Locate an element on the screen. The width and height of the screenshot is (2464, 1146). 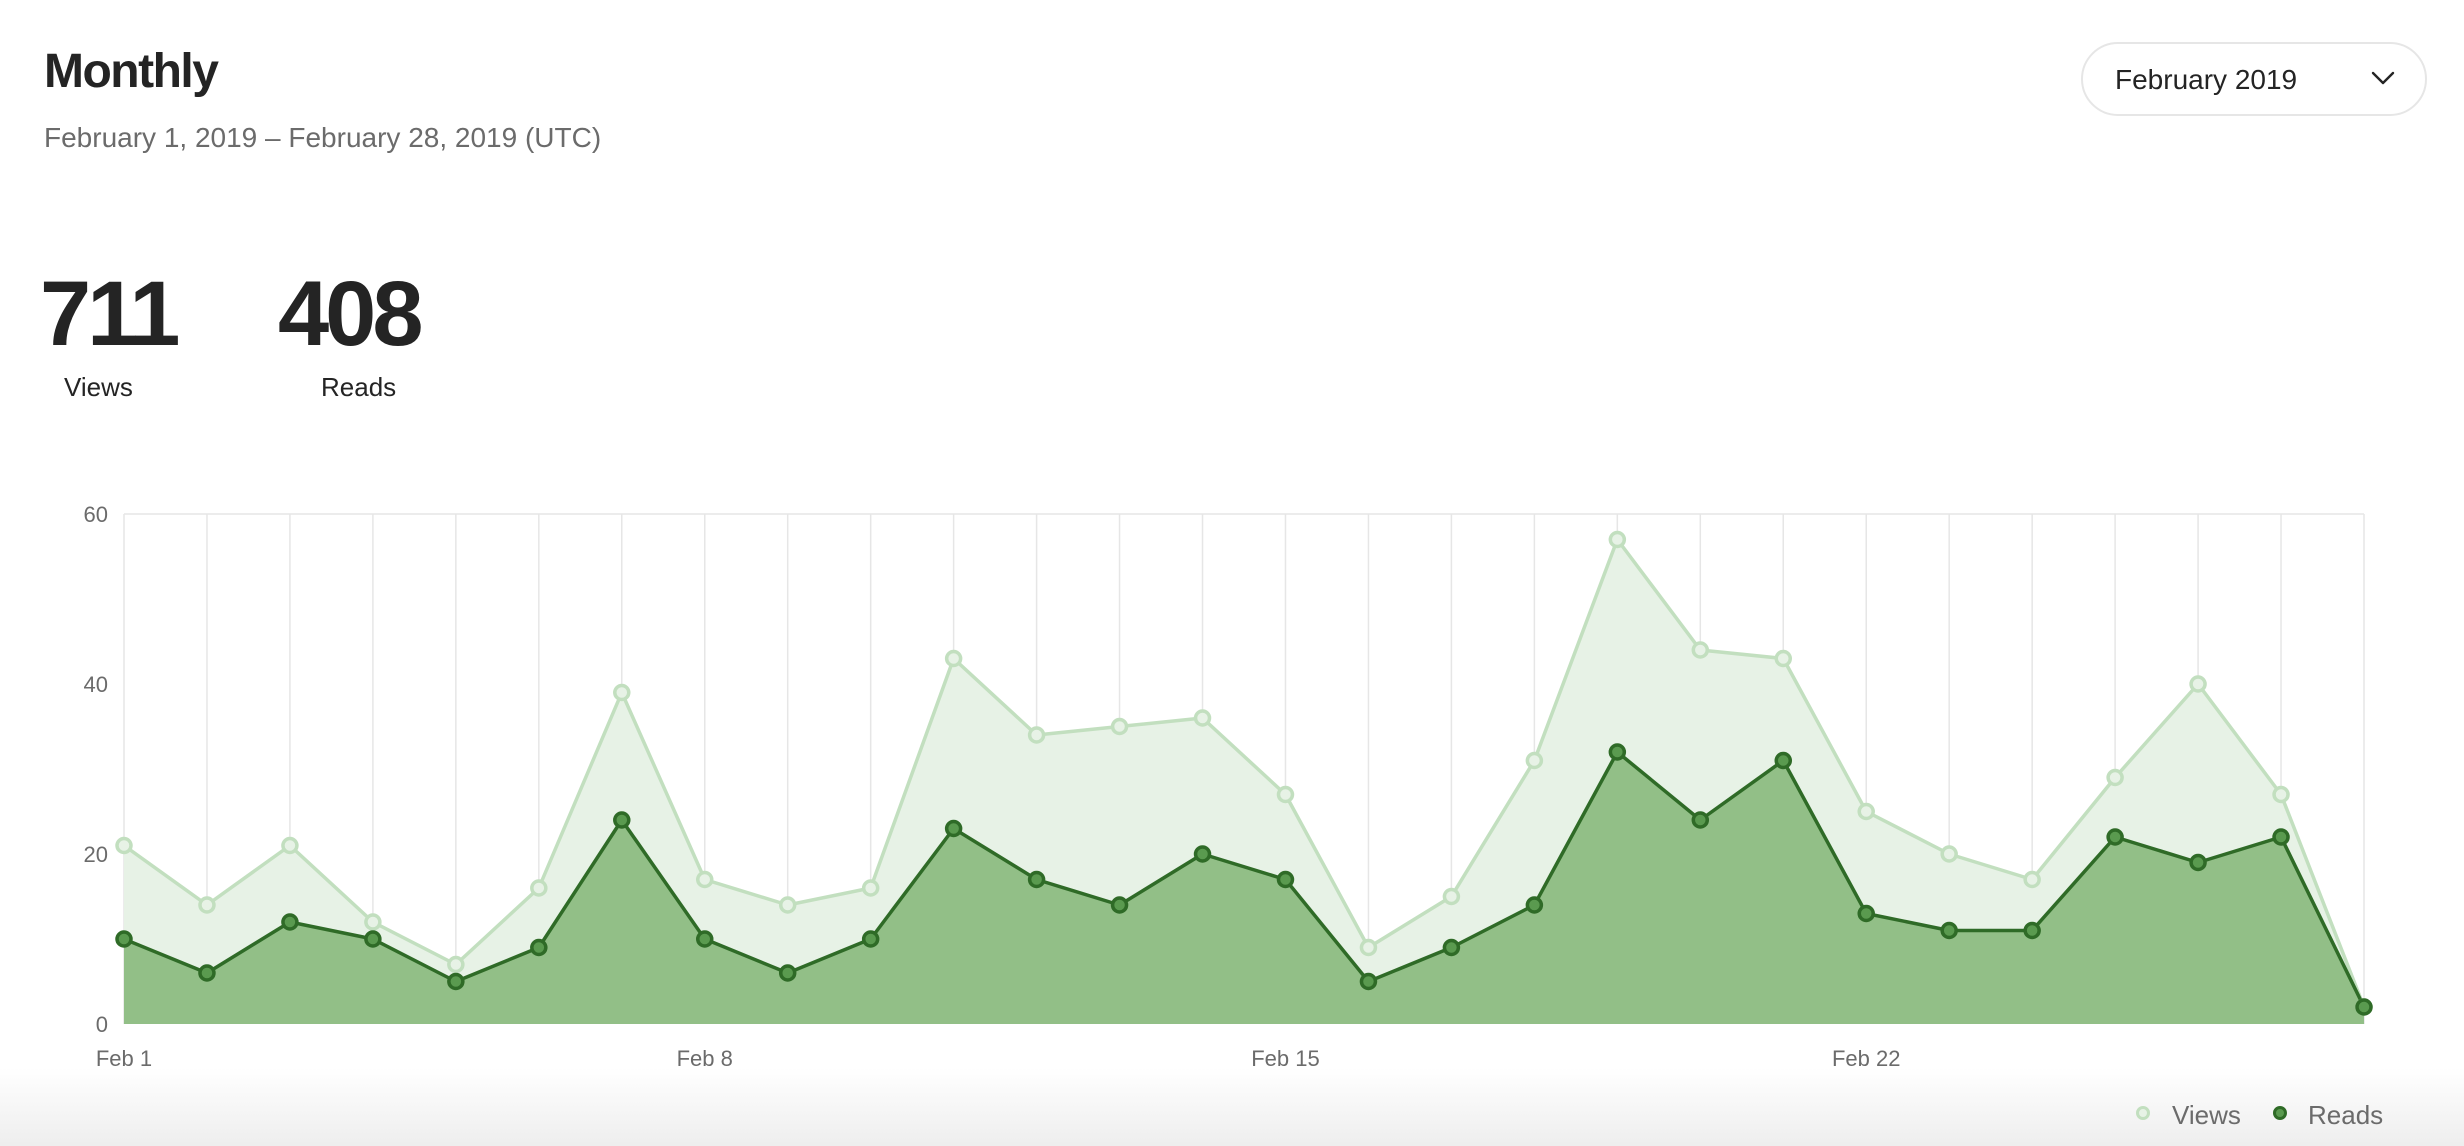
month-select: February 2019 is located at coordinates (2254, 79).